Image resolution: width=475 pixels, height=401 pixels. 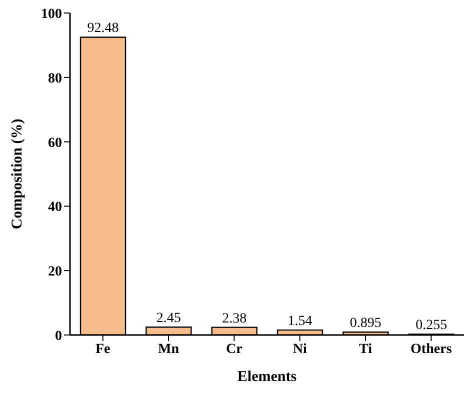 What do you see at coordinates (267, 377) in the screenshot?
I see `x-axis-title: Elements` at bounding box center [267, 377].